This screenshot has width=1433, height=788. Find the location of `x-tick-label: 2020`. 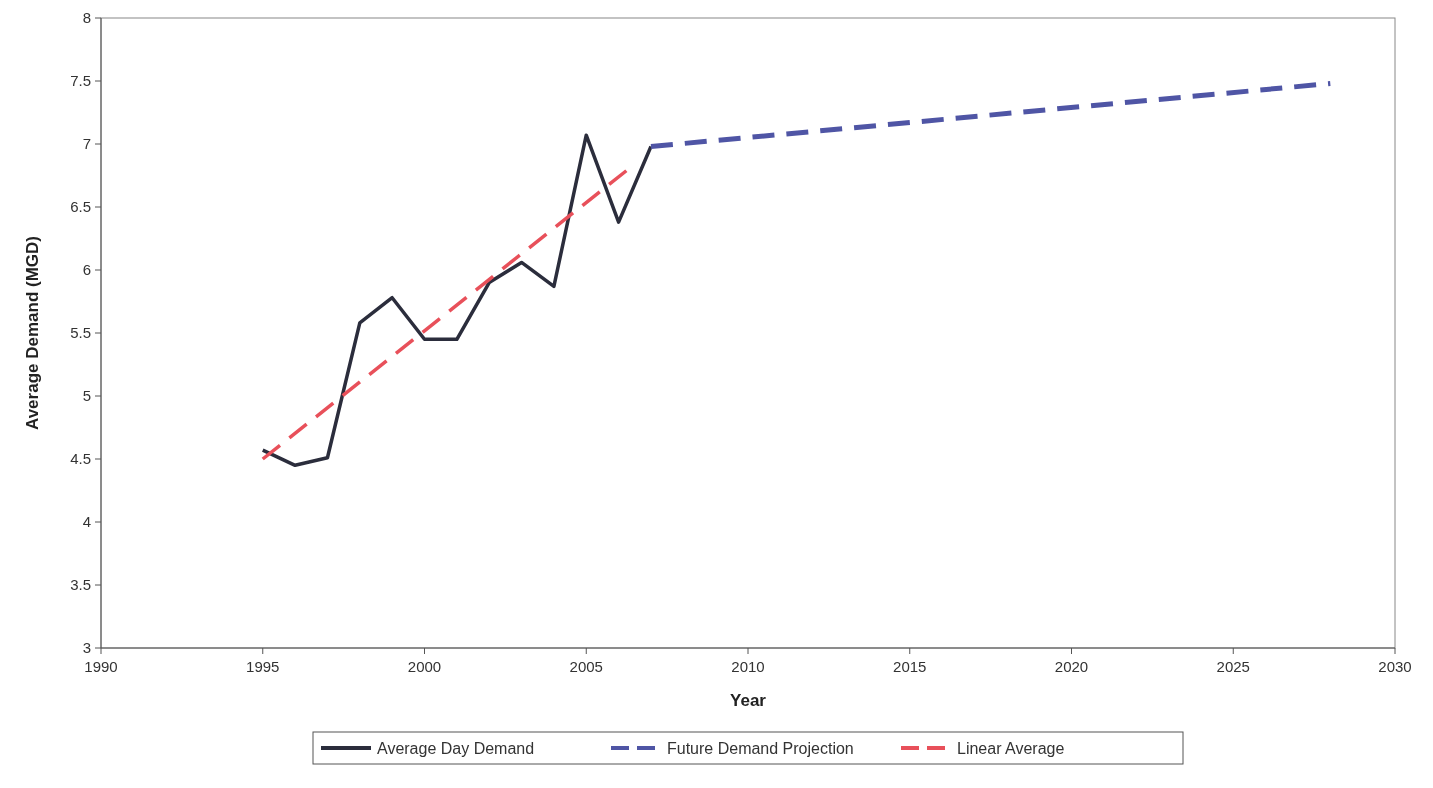

x-tick-label: 2020 is located at coordinates (1071, 666).